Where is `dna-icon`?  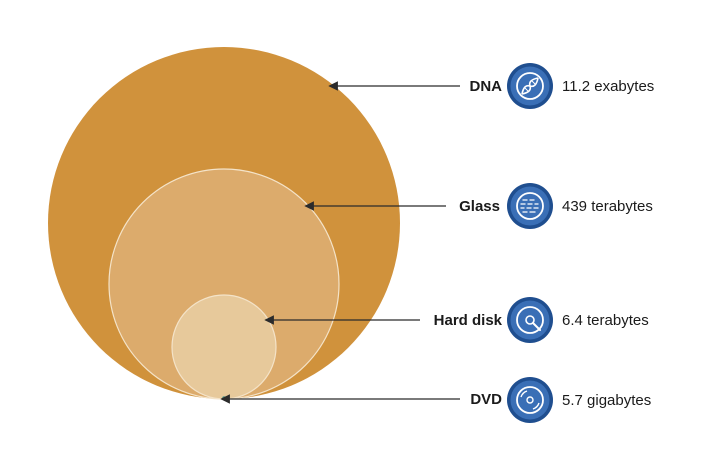 dna-icon is located at coordinates (530, 86).